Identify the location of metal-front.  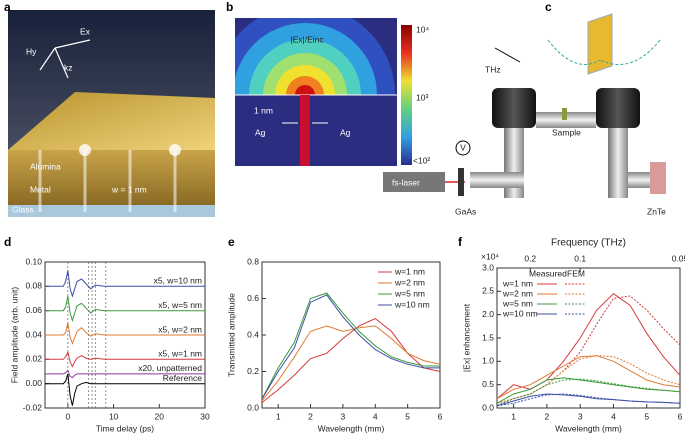
(111, 177).